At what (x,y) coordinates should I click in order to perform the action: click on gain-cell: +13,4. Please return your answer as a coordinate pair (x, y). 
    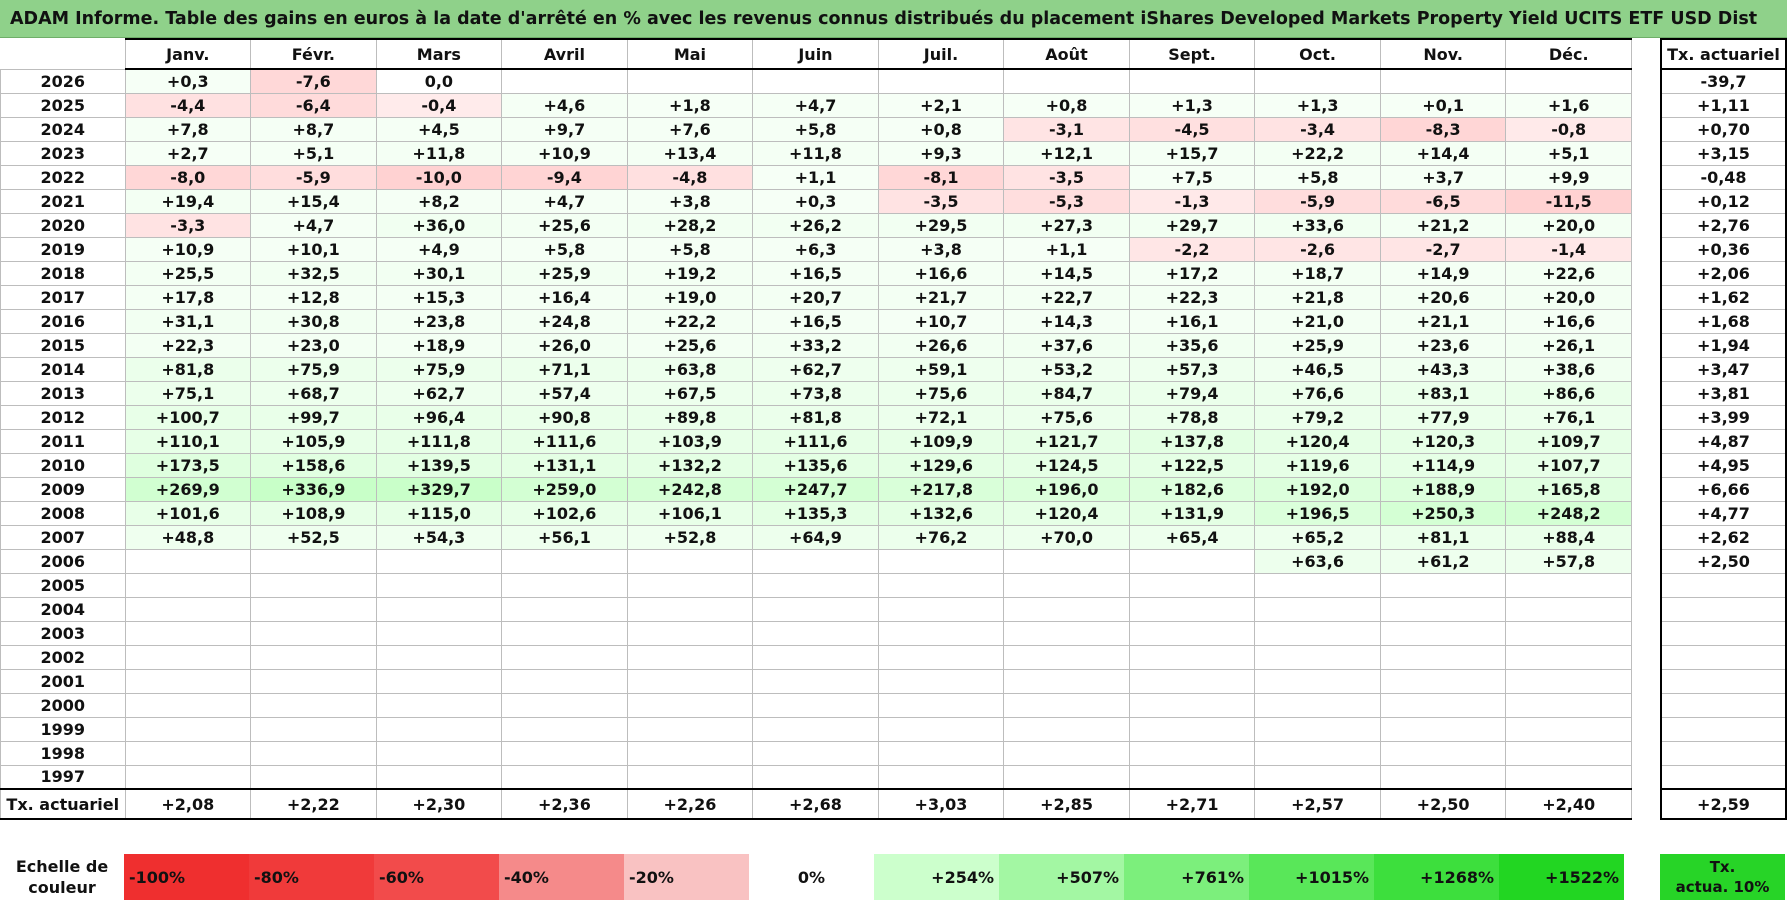
    Looking at the image, I should click on (690, 153).